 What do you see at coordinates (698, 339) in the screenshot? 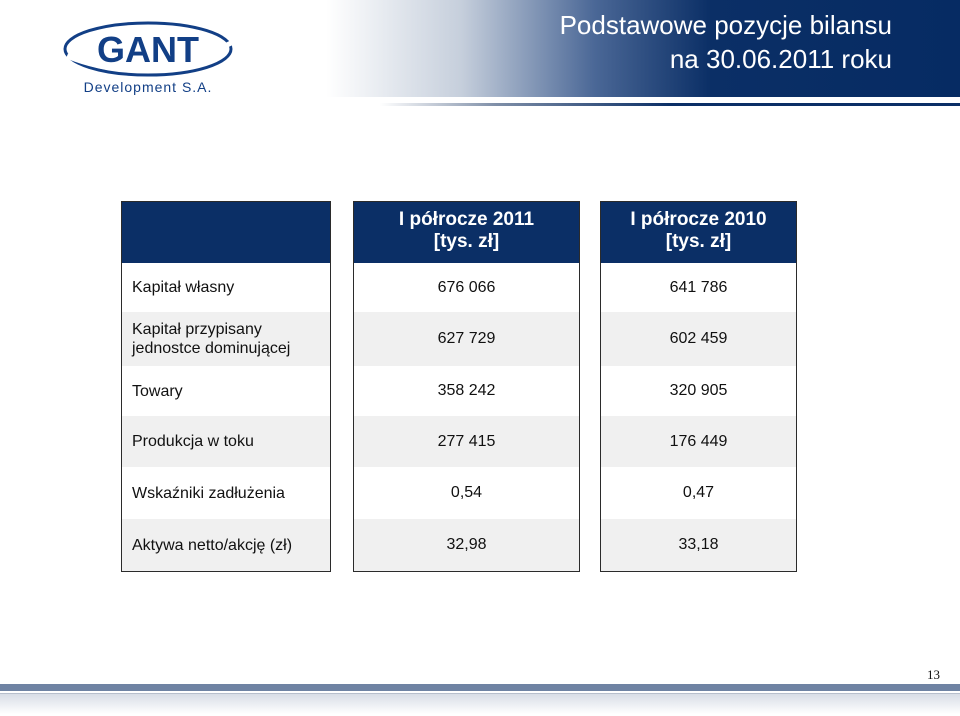
I see `cell-2010: 602 459` at bounding box center [698, 339].